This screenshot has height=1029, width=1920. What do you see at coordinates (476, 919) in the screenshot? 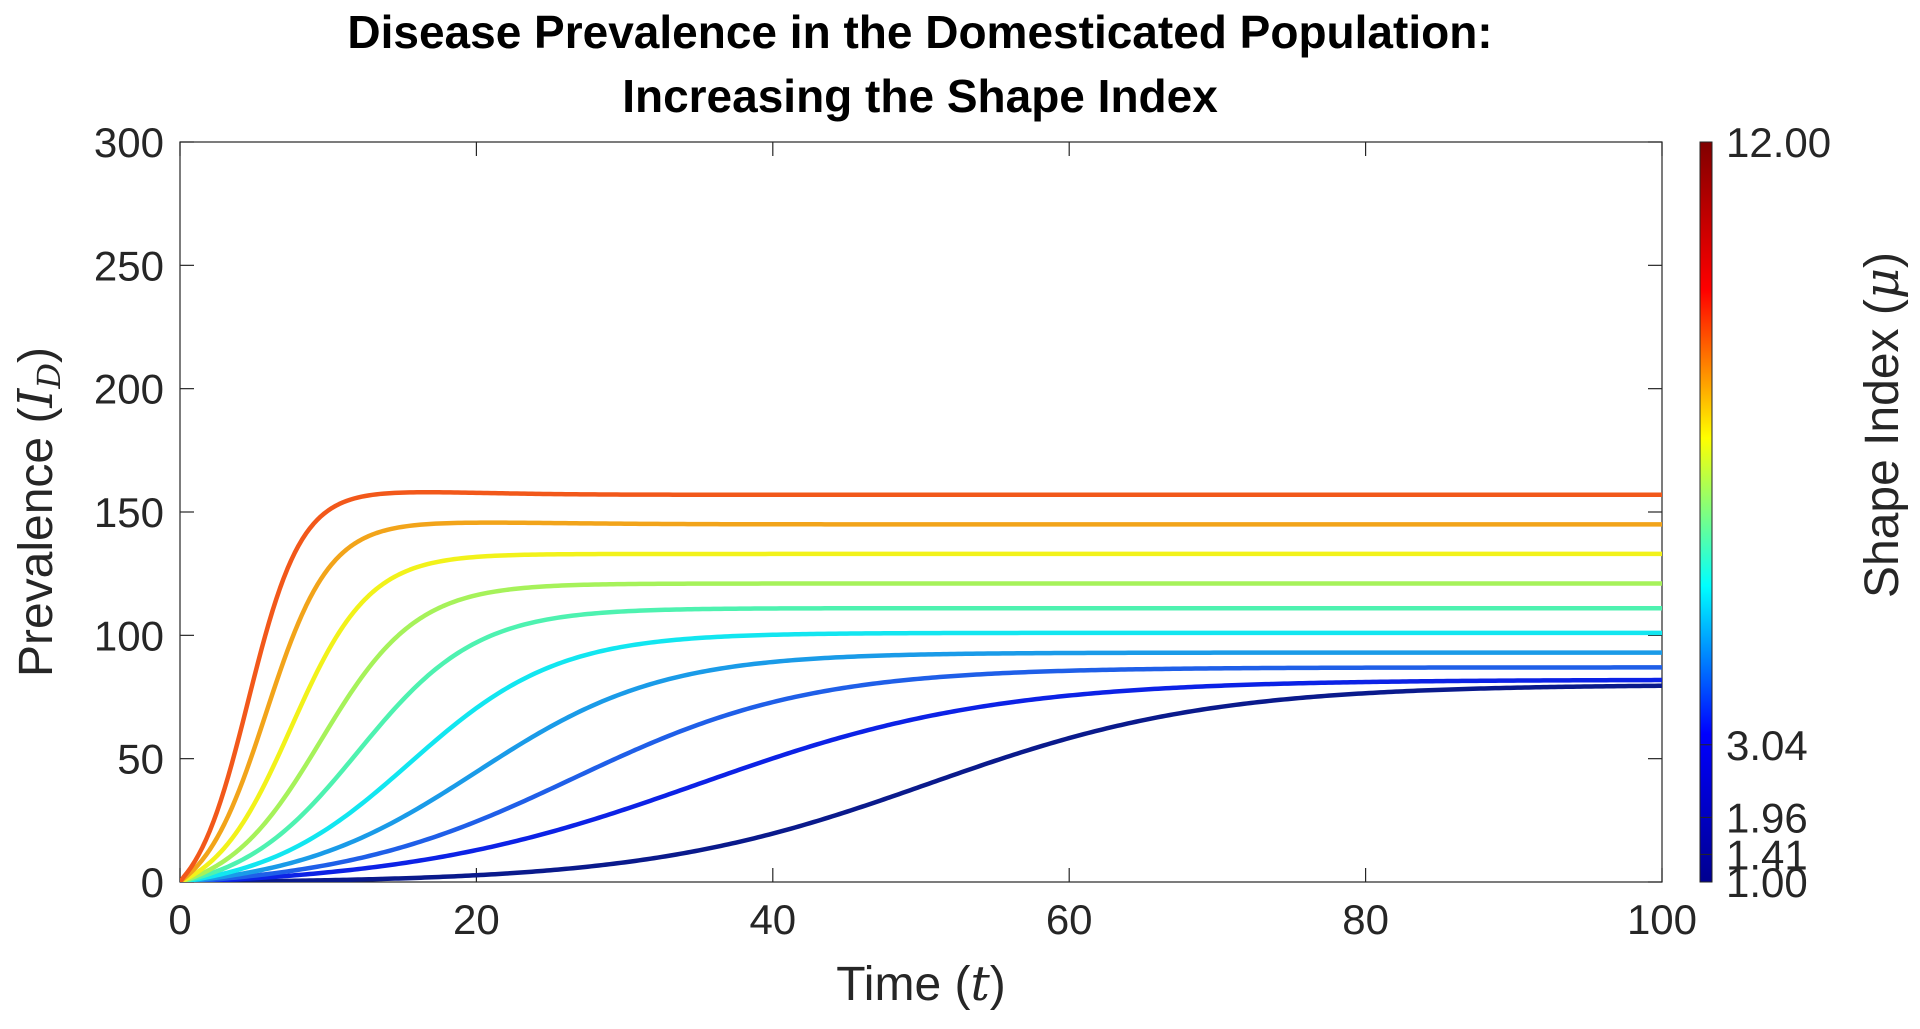
I see `x-tick-label: 20` at bounding box center [476, 919].